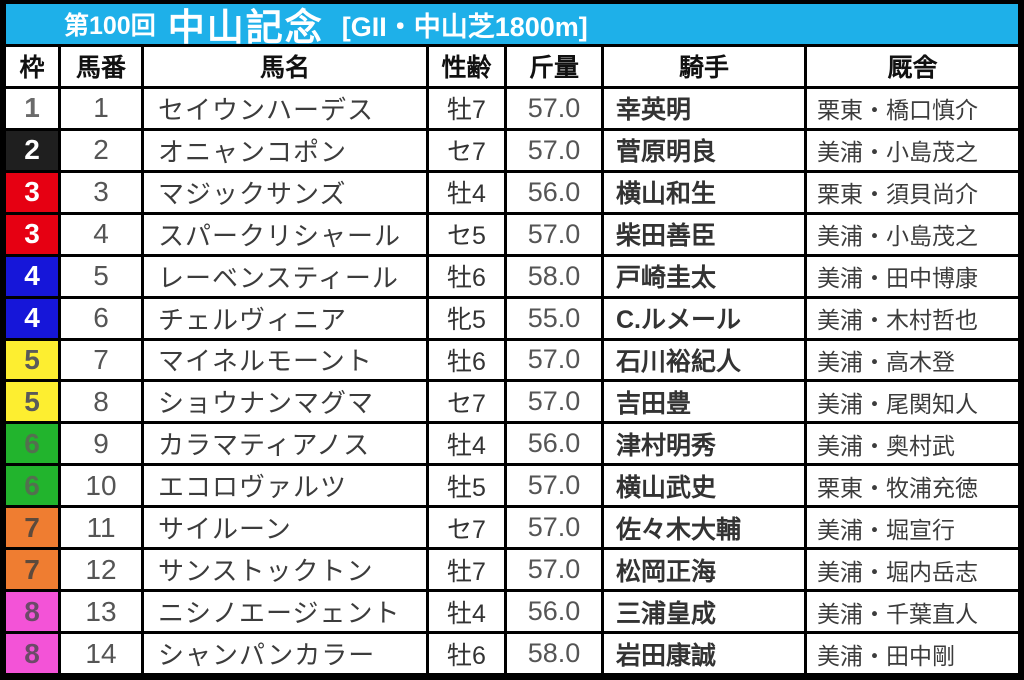 The width and height of the screenshot is (1024, 680). What do you see at coordinates (704, 612) in the screenshot?
I see `jockey-cell: 三浦皇成` at bounding box center [704, 612].